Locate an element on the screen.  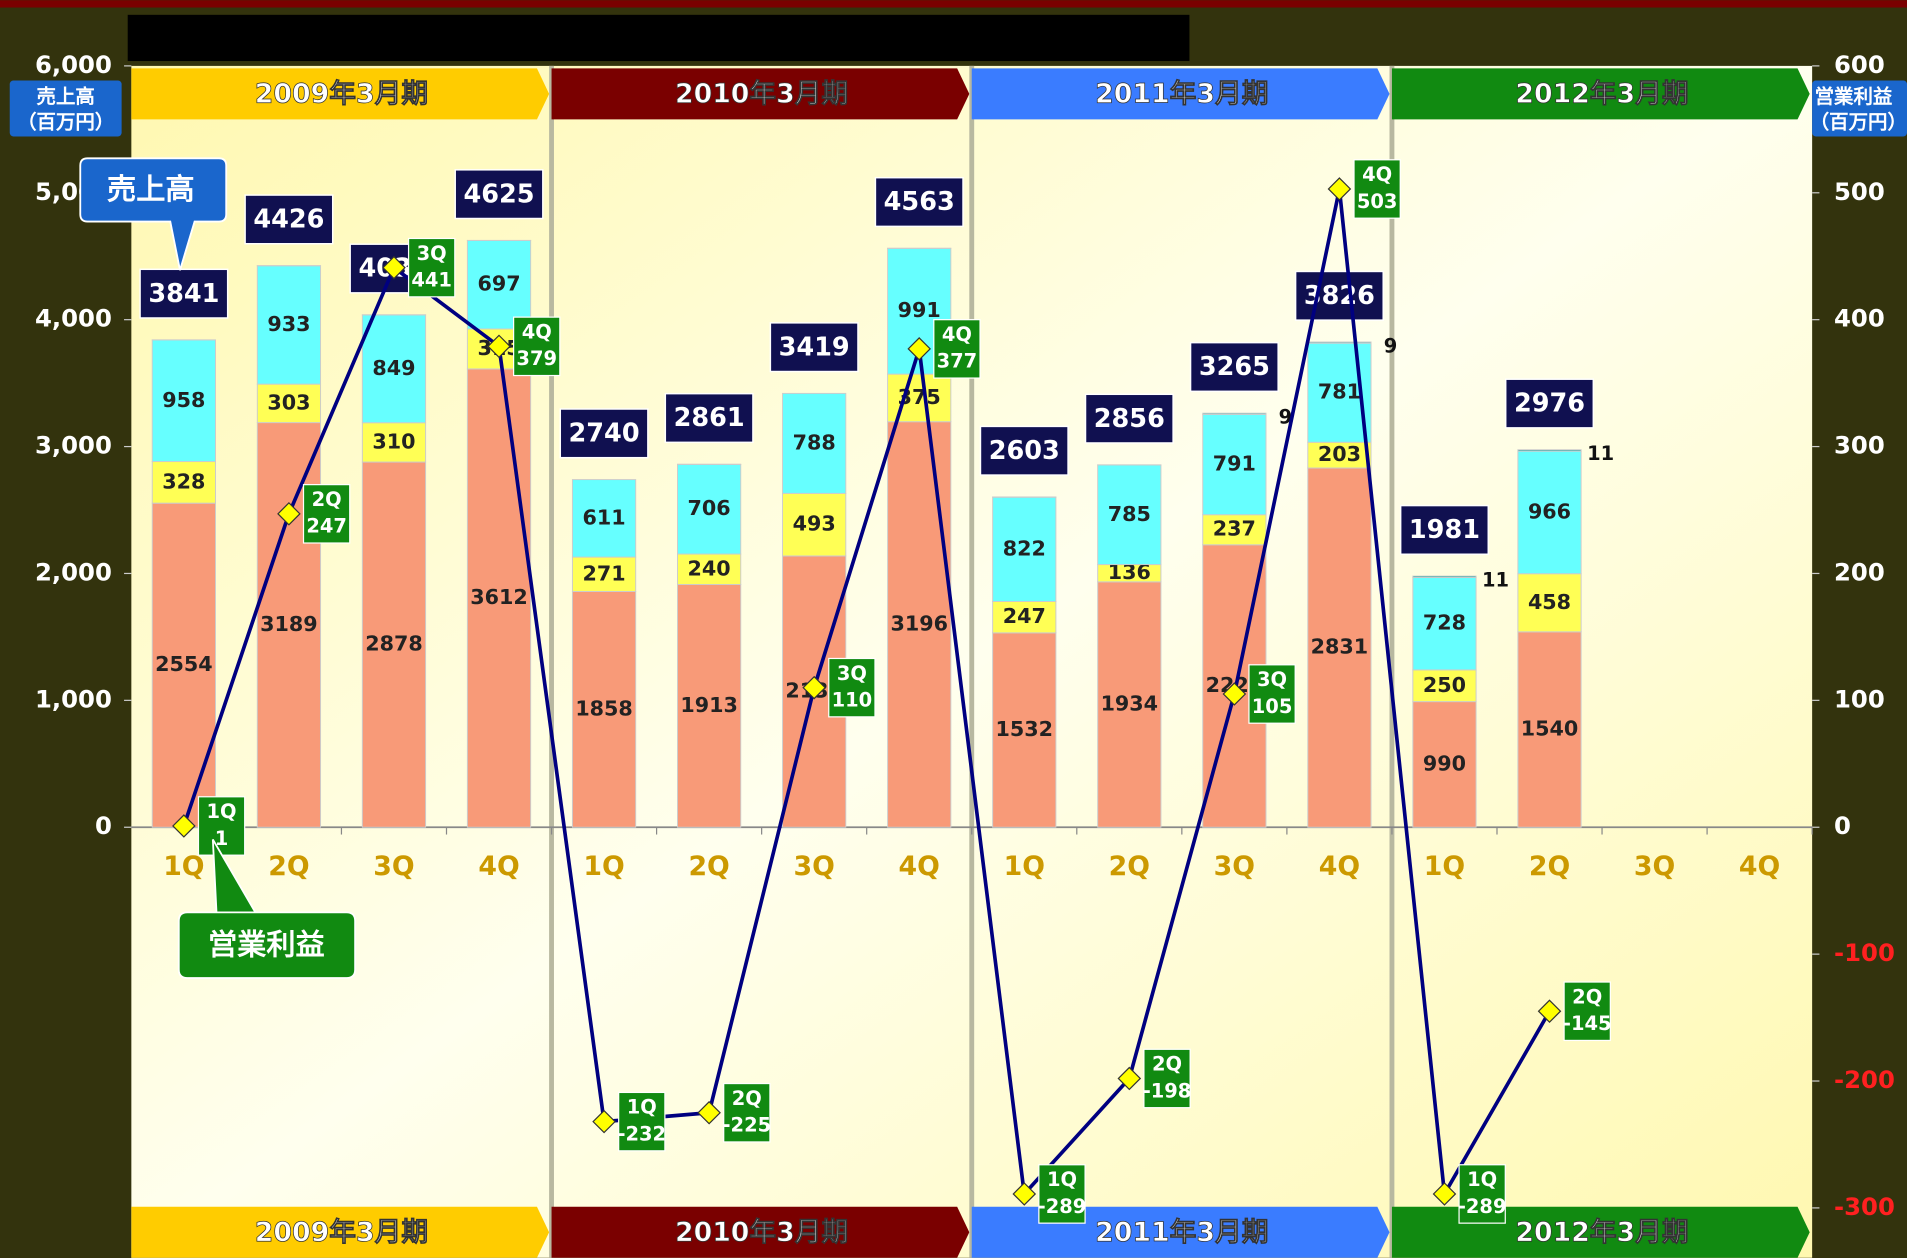
profit-label: 110 is located at coordinates (852, 700).